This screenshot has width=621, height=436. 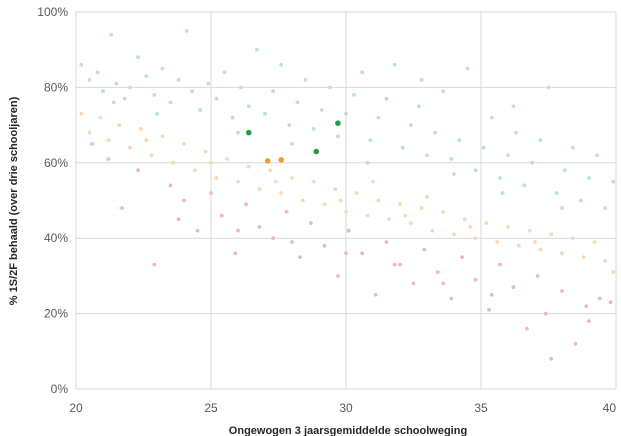 I want to click on y-tick-label: 100%, so click(x=52, y=12).